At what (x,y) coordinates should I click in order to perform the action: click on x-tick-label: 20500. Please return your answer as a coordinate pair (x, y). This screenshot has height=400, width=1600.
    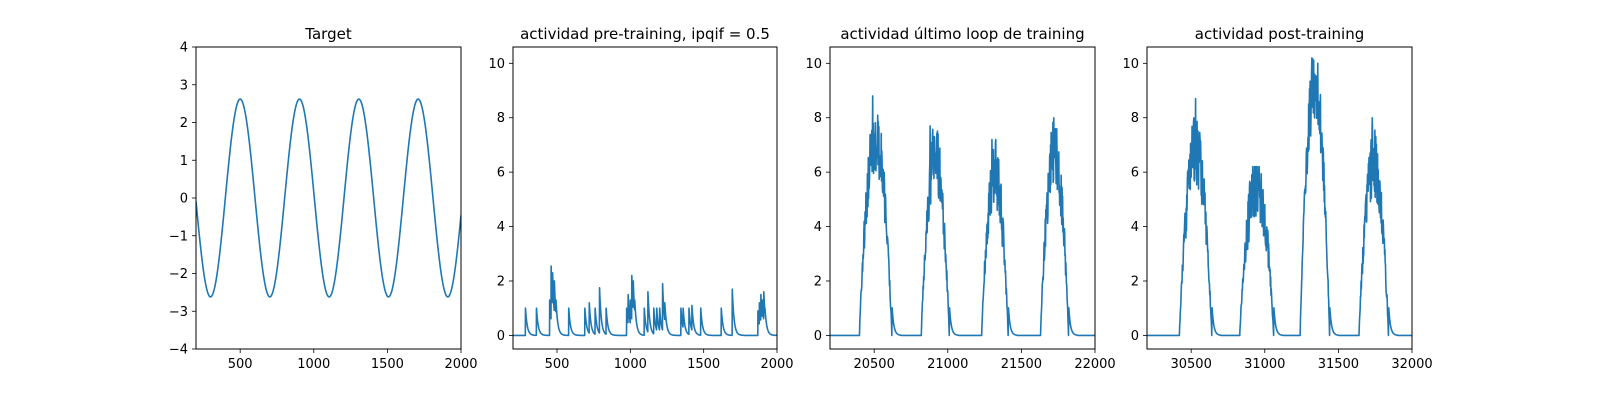
    Looking at the image, I should click on (873, 364).